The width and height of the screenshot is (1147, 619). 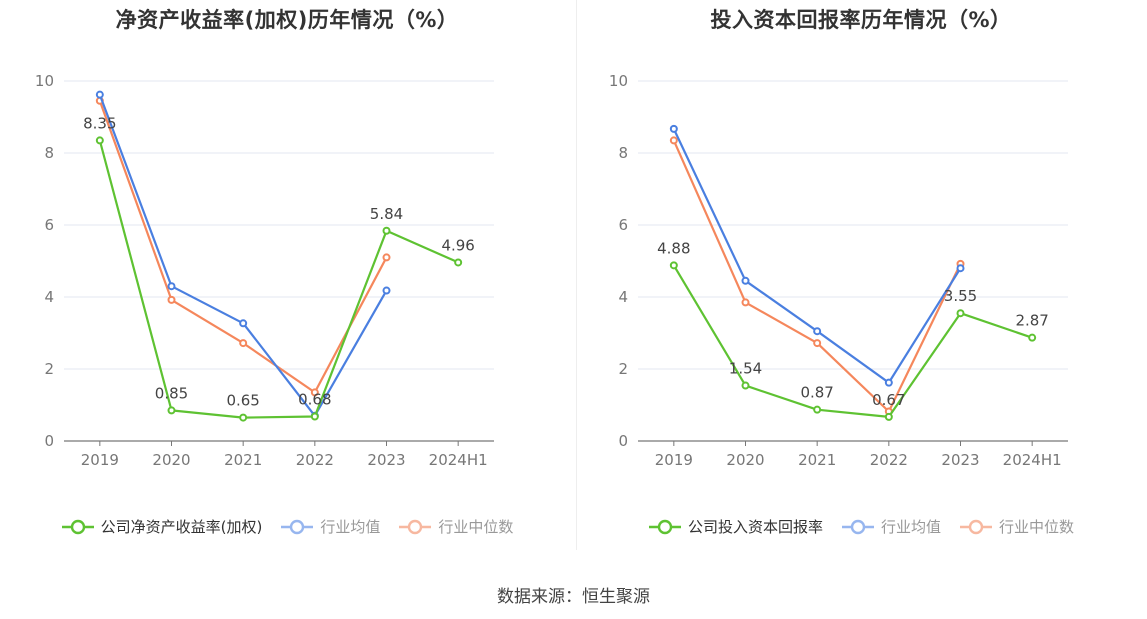 I want to click on data-label: 0.68, so click(x=314, y=400).